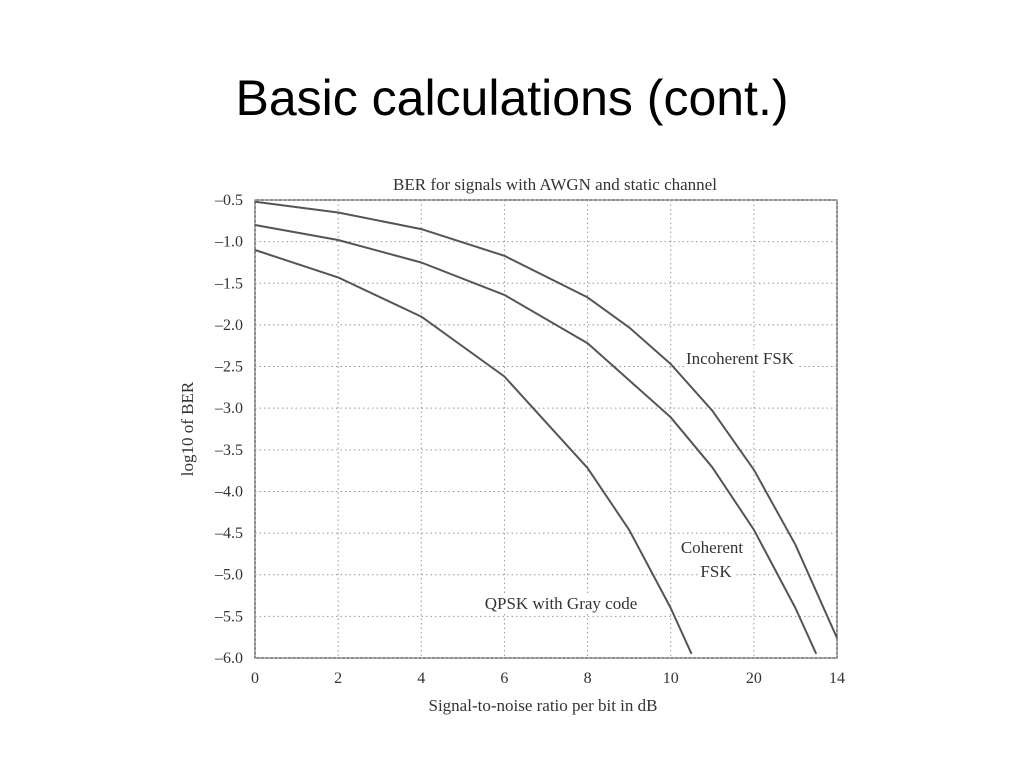 The width and height of the screenshot is (1024, 768). I want to click on y-tick-label: –2.0, so click(228, 325).